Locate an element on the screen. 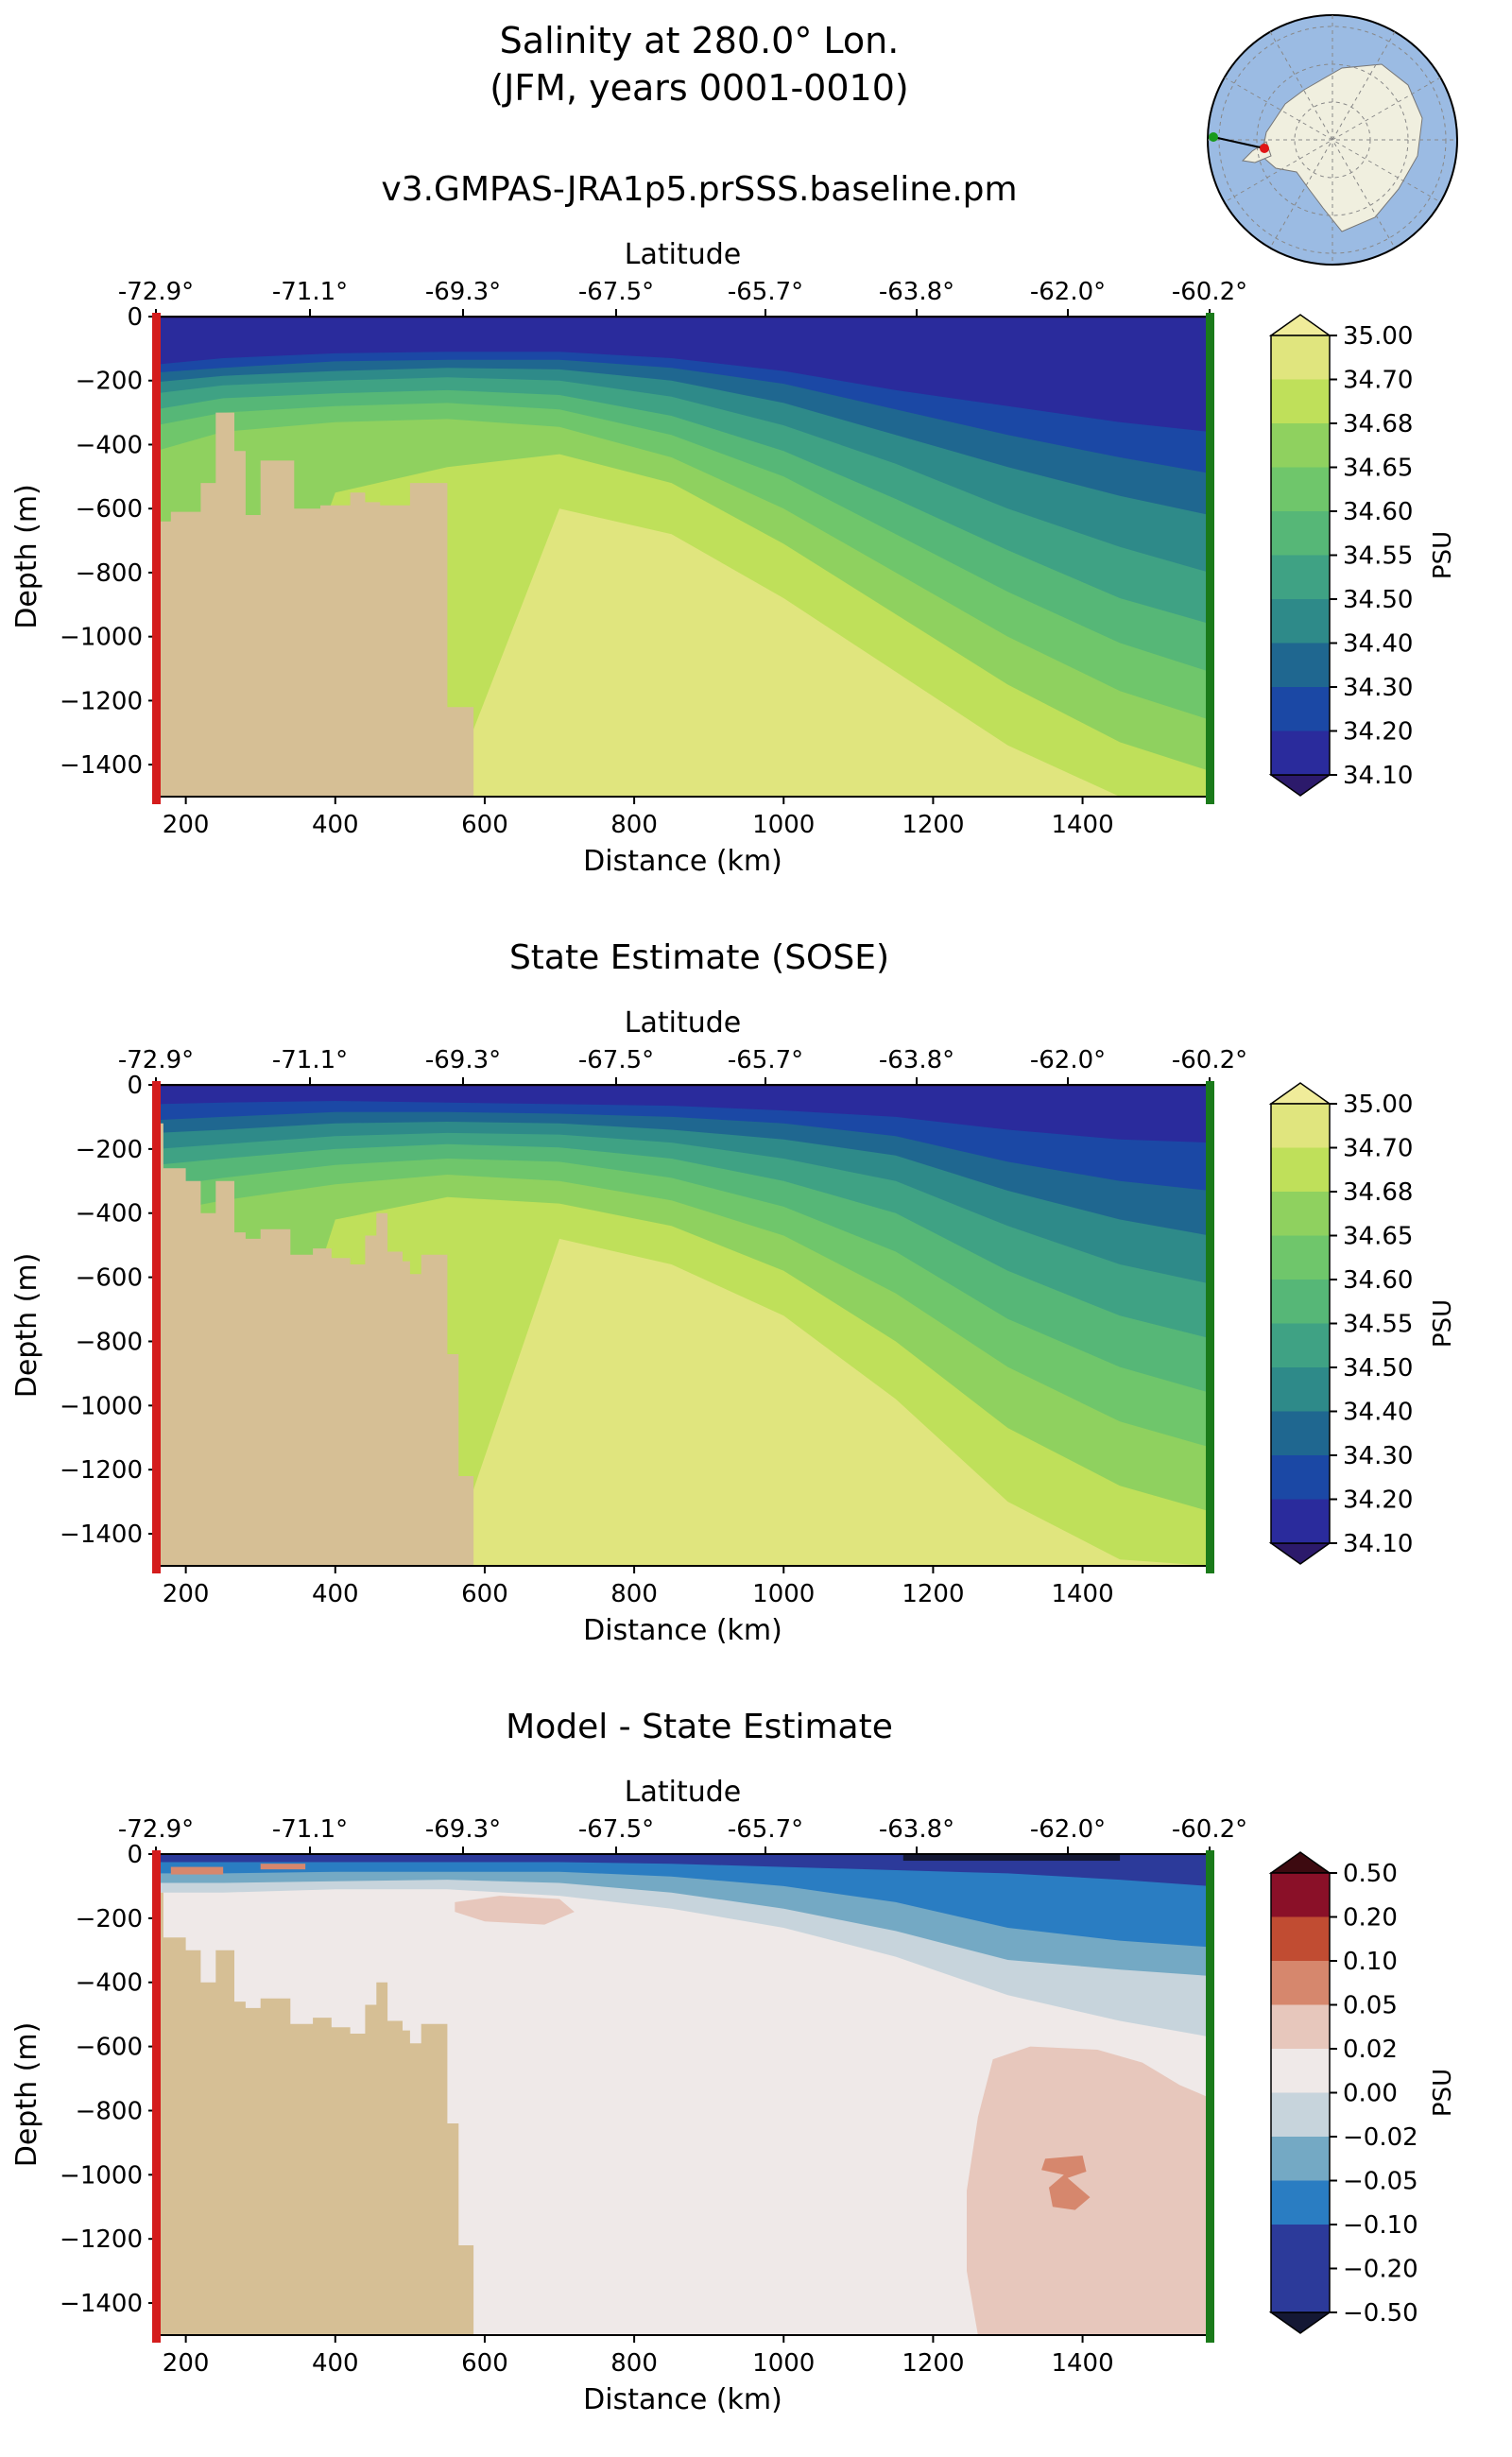 The image size is (1512, 2457). inset-map is located at coordinates (1332, 140).